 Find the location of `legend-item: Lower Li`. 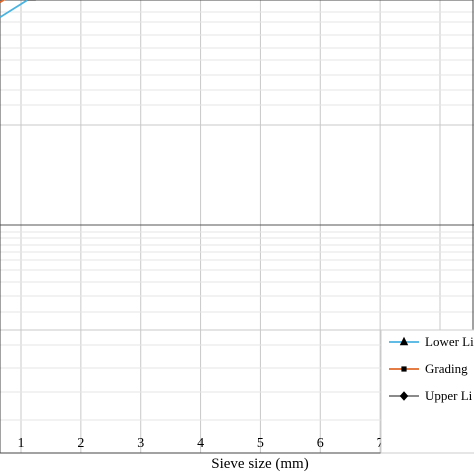

legend-item: Lower Li is located at coordinates (431, 341).